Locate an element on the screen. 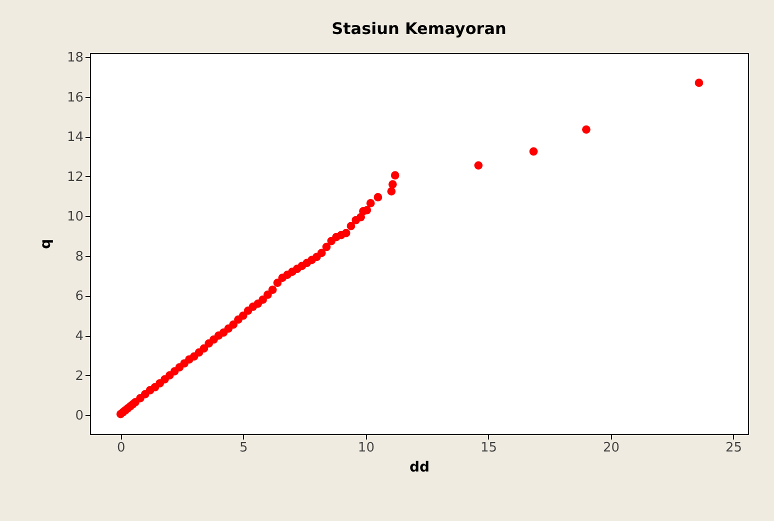 The image size is (774, 521). y-tick-label: 10 is located at coordinates (75, 217).